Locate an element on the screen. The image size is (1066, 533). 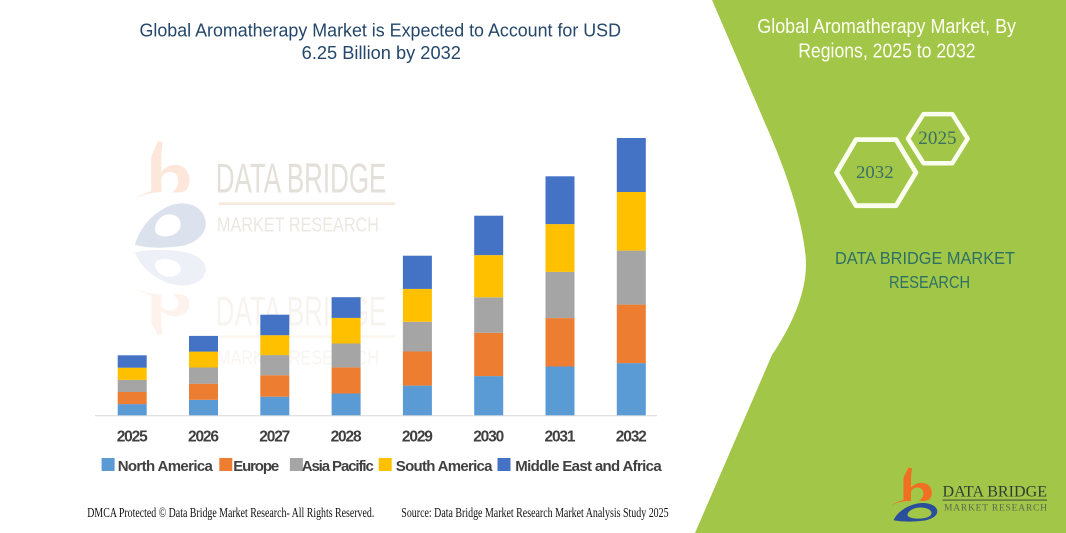
svg-text: 2028 is located at coordinates (346, 437).